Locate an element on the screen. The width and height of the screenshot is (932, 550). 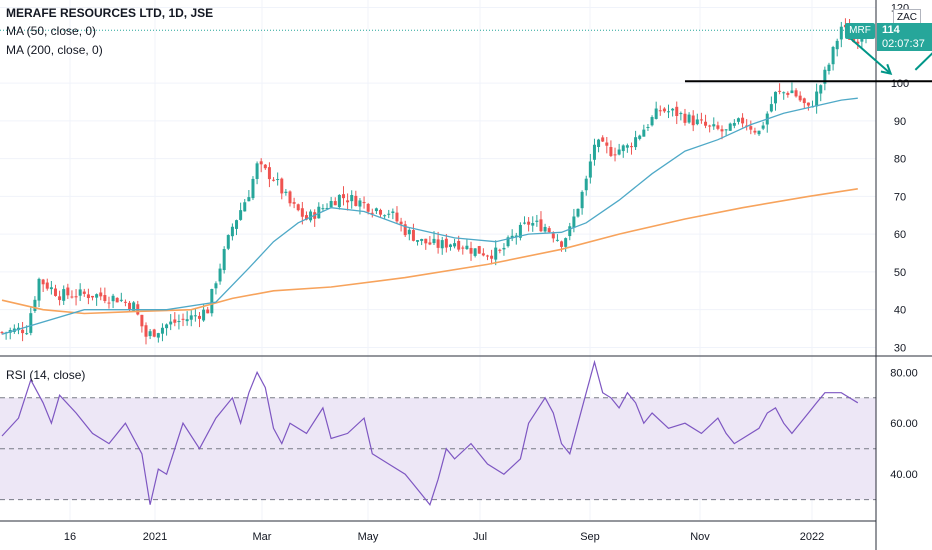
time-tick-label: Jul is located at coordinates (480, 537).